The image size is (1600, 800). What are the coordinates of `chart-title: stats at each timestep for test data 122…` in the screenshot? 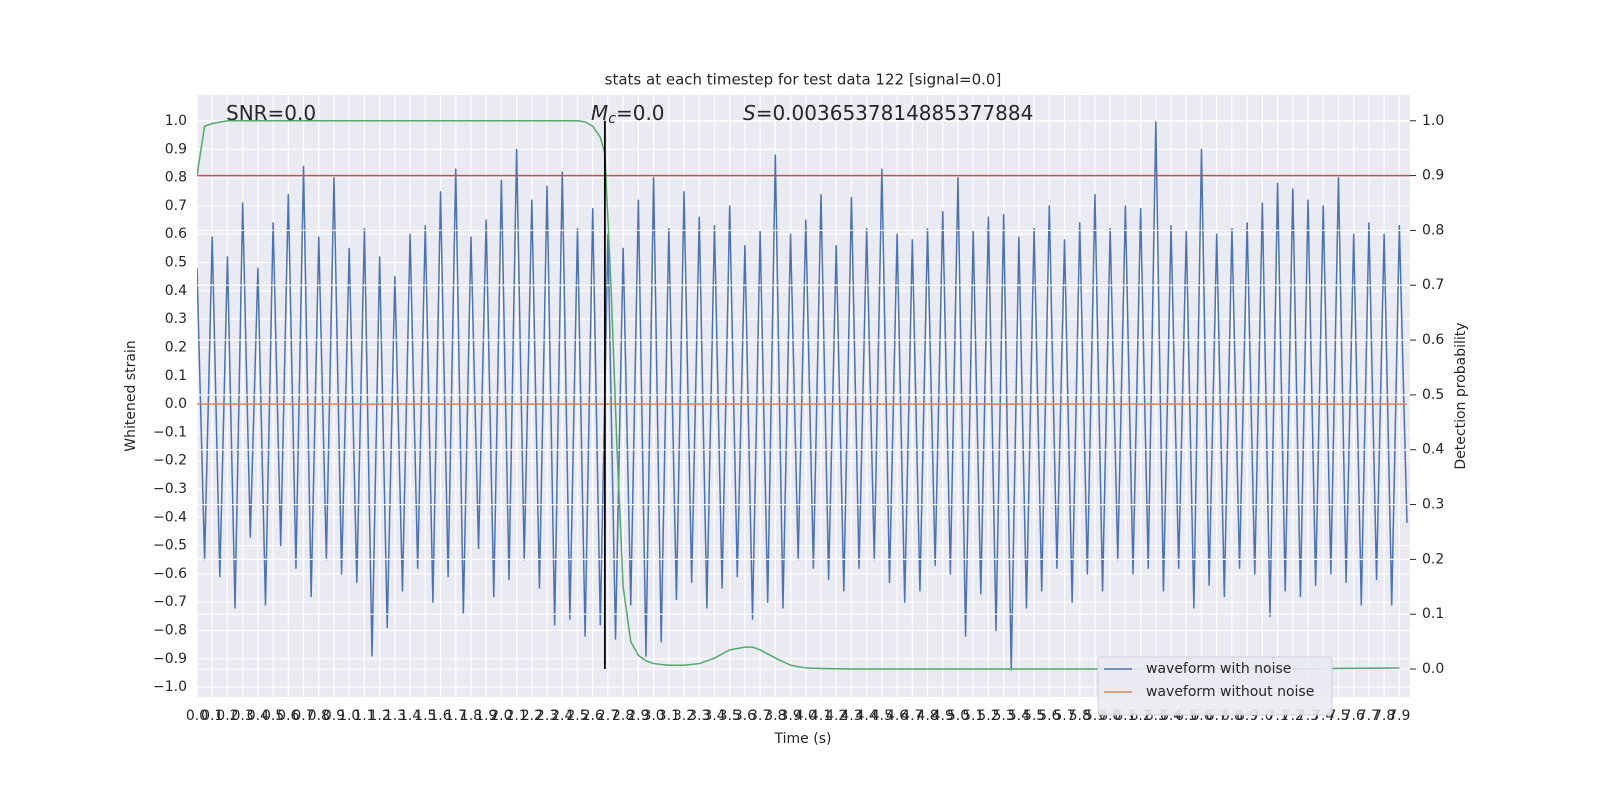 It's located at (803, 80).